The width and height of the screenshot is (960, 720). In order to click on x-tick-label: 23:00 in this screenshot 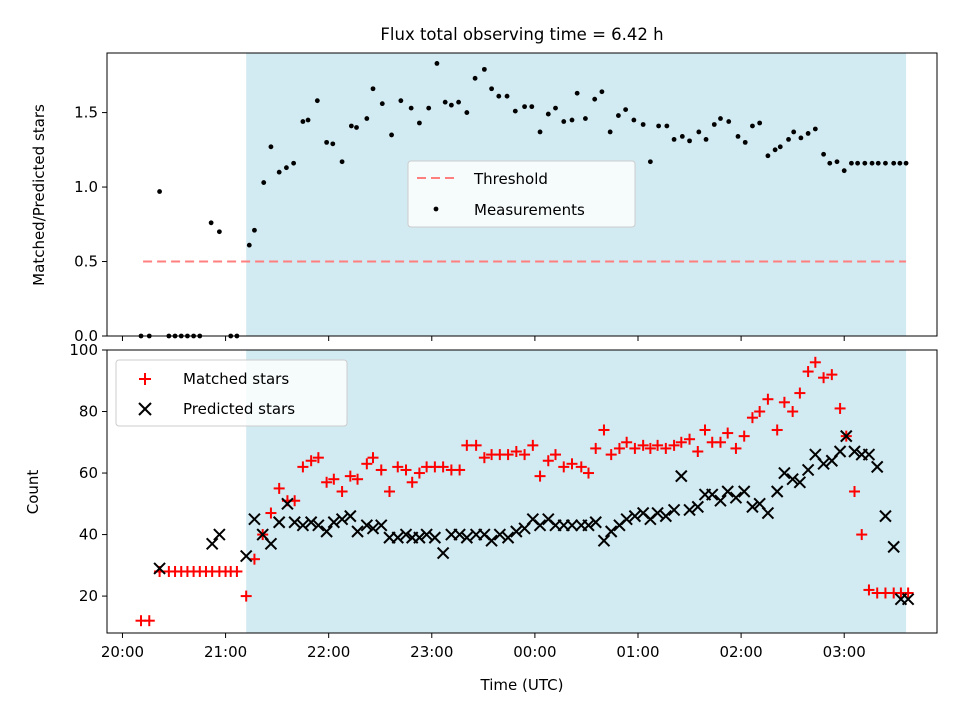, I will do `click(431, 652)`.